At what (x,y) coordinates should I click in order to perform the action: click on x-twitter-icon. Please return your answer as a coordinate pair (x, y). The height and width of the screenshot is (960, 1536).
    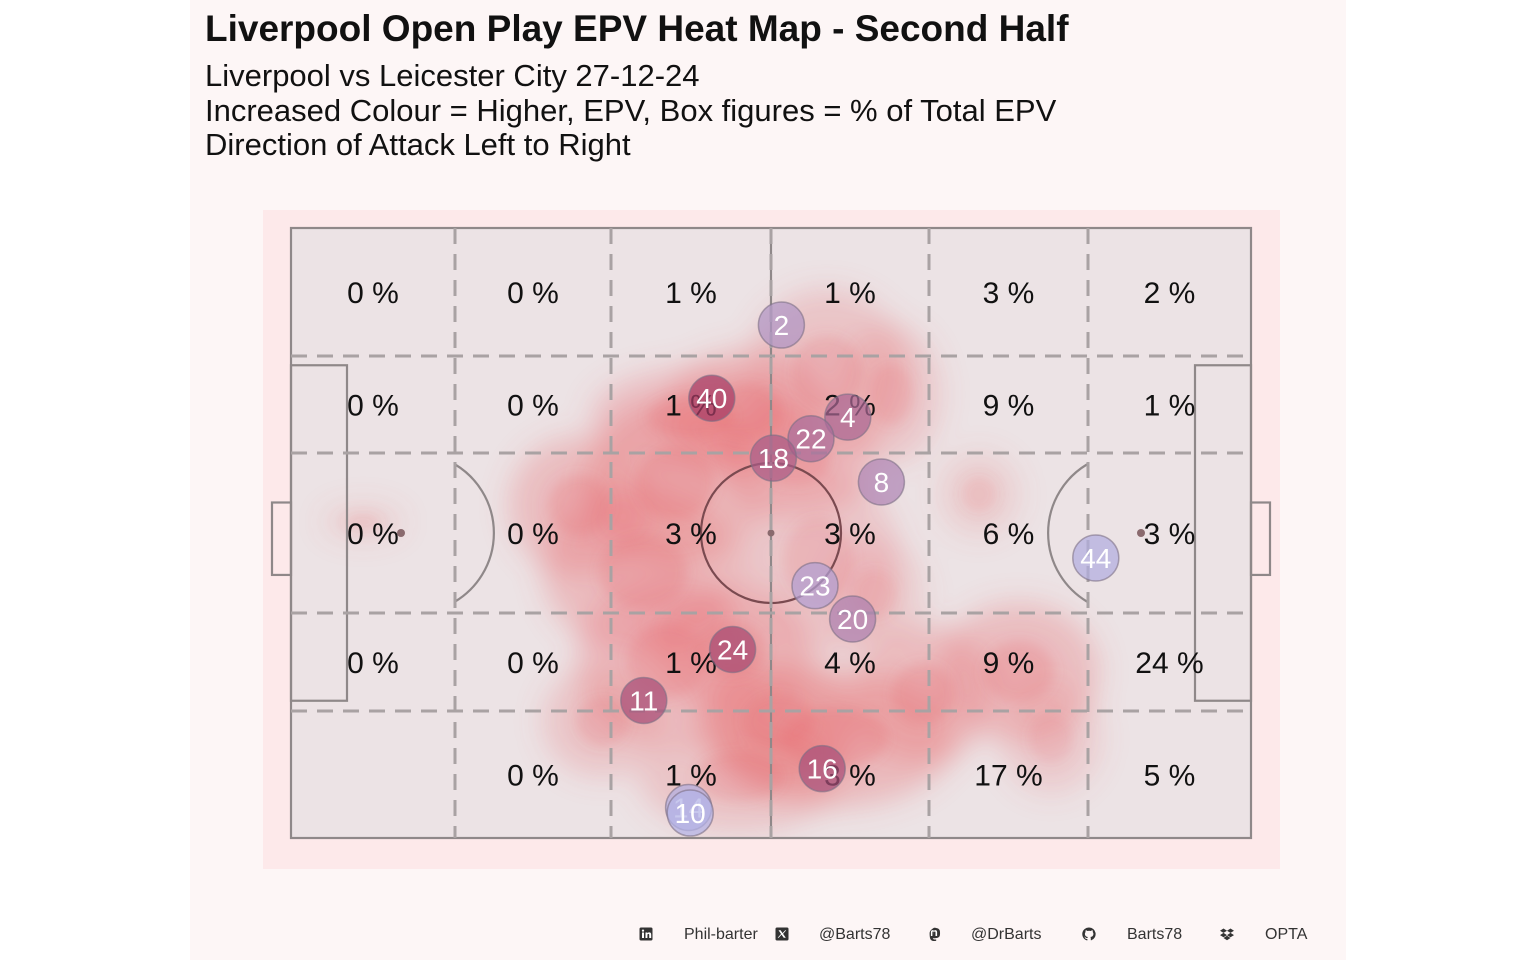
    Looking at the image, I should click on (782, 934).